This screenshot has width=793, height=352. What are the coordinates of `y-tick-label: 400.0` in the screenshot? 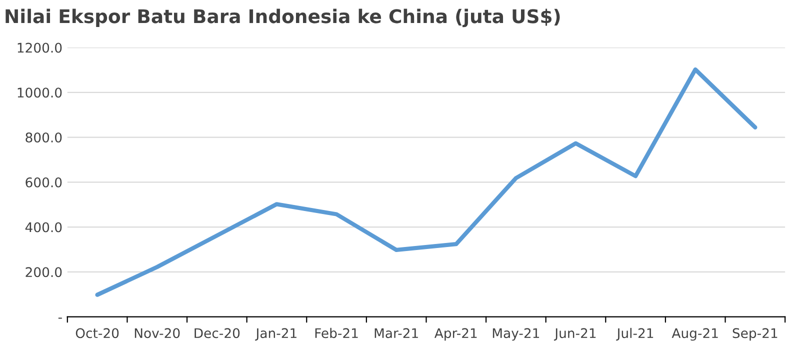 It's located at (43, 227).